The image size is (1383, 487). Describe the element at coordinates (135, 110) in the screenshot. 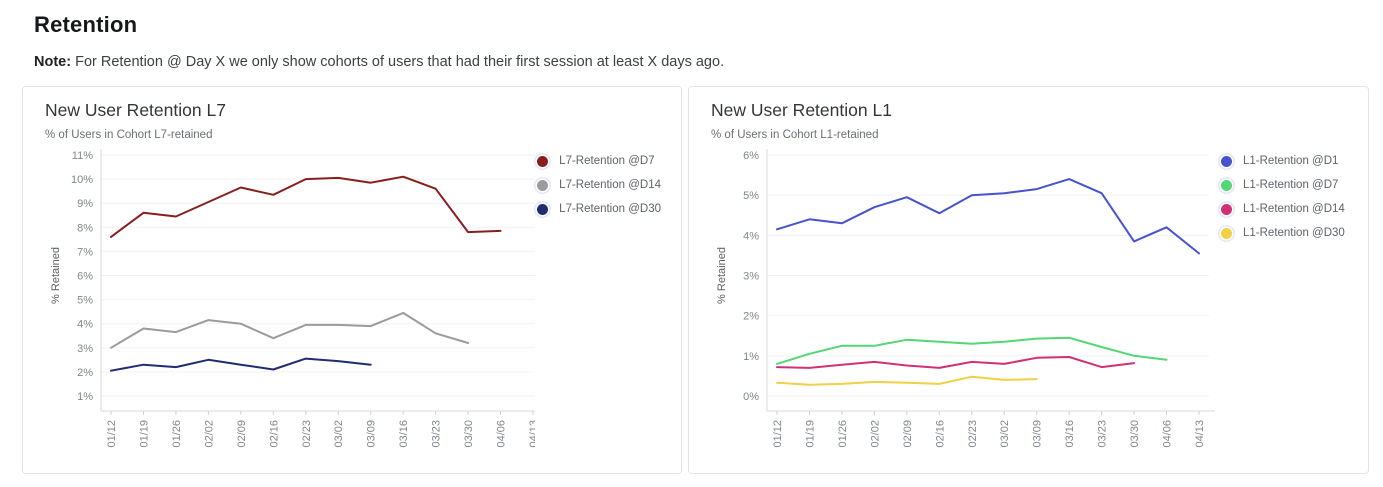

I see `chart-title-l7: New User Retention L7` at that location.